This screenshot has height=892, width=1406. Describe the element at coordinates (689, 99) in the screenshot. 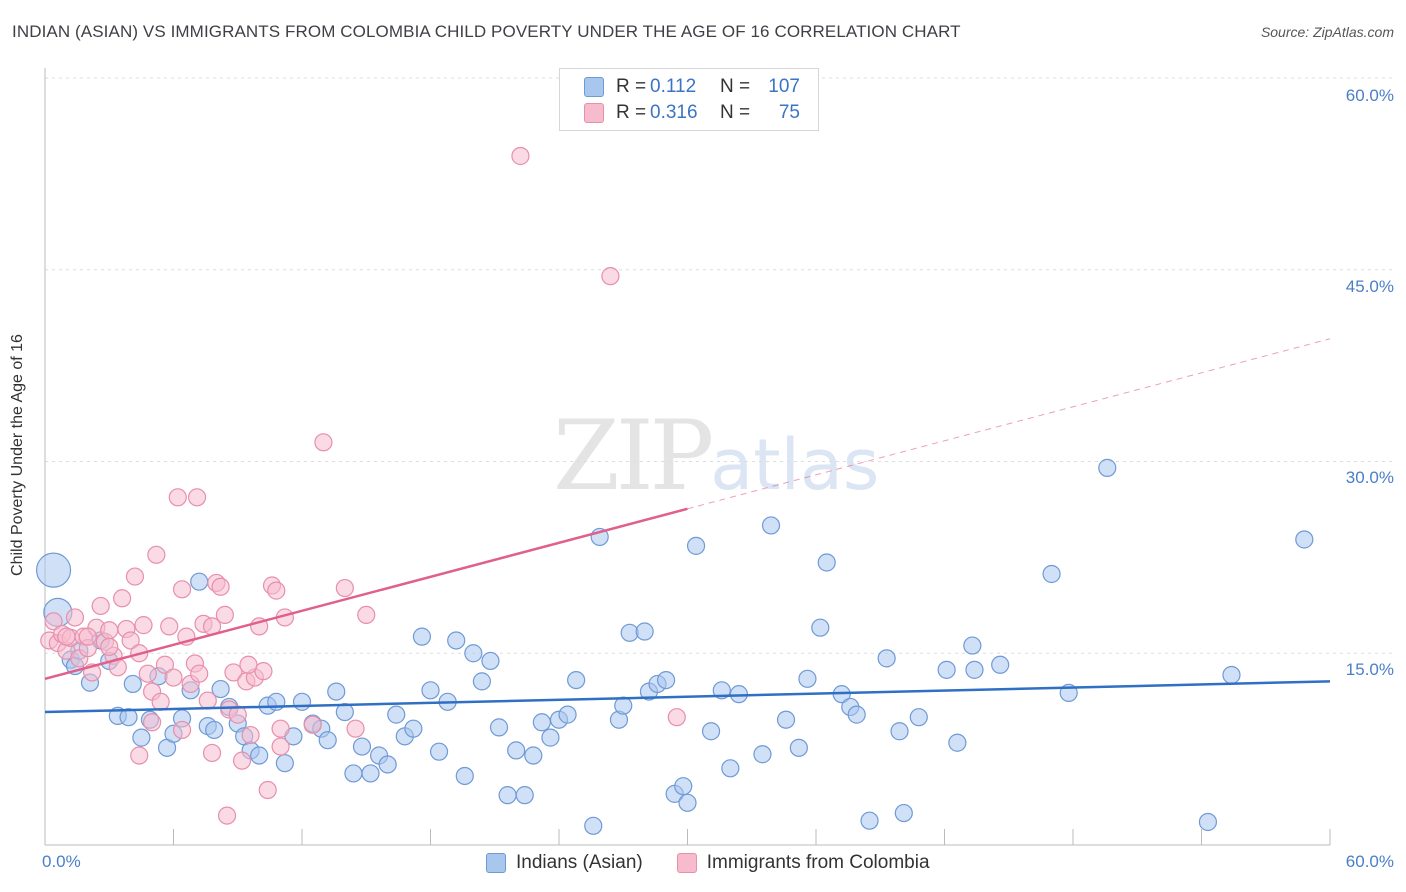

I see `correlation-legend: R = 0.112 N = 107 R = 0.316 N = 75` at that location.